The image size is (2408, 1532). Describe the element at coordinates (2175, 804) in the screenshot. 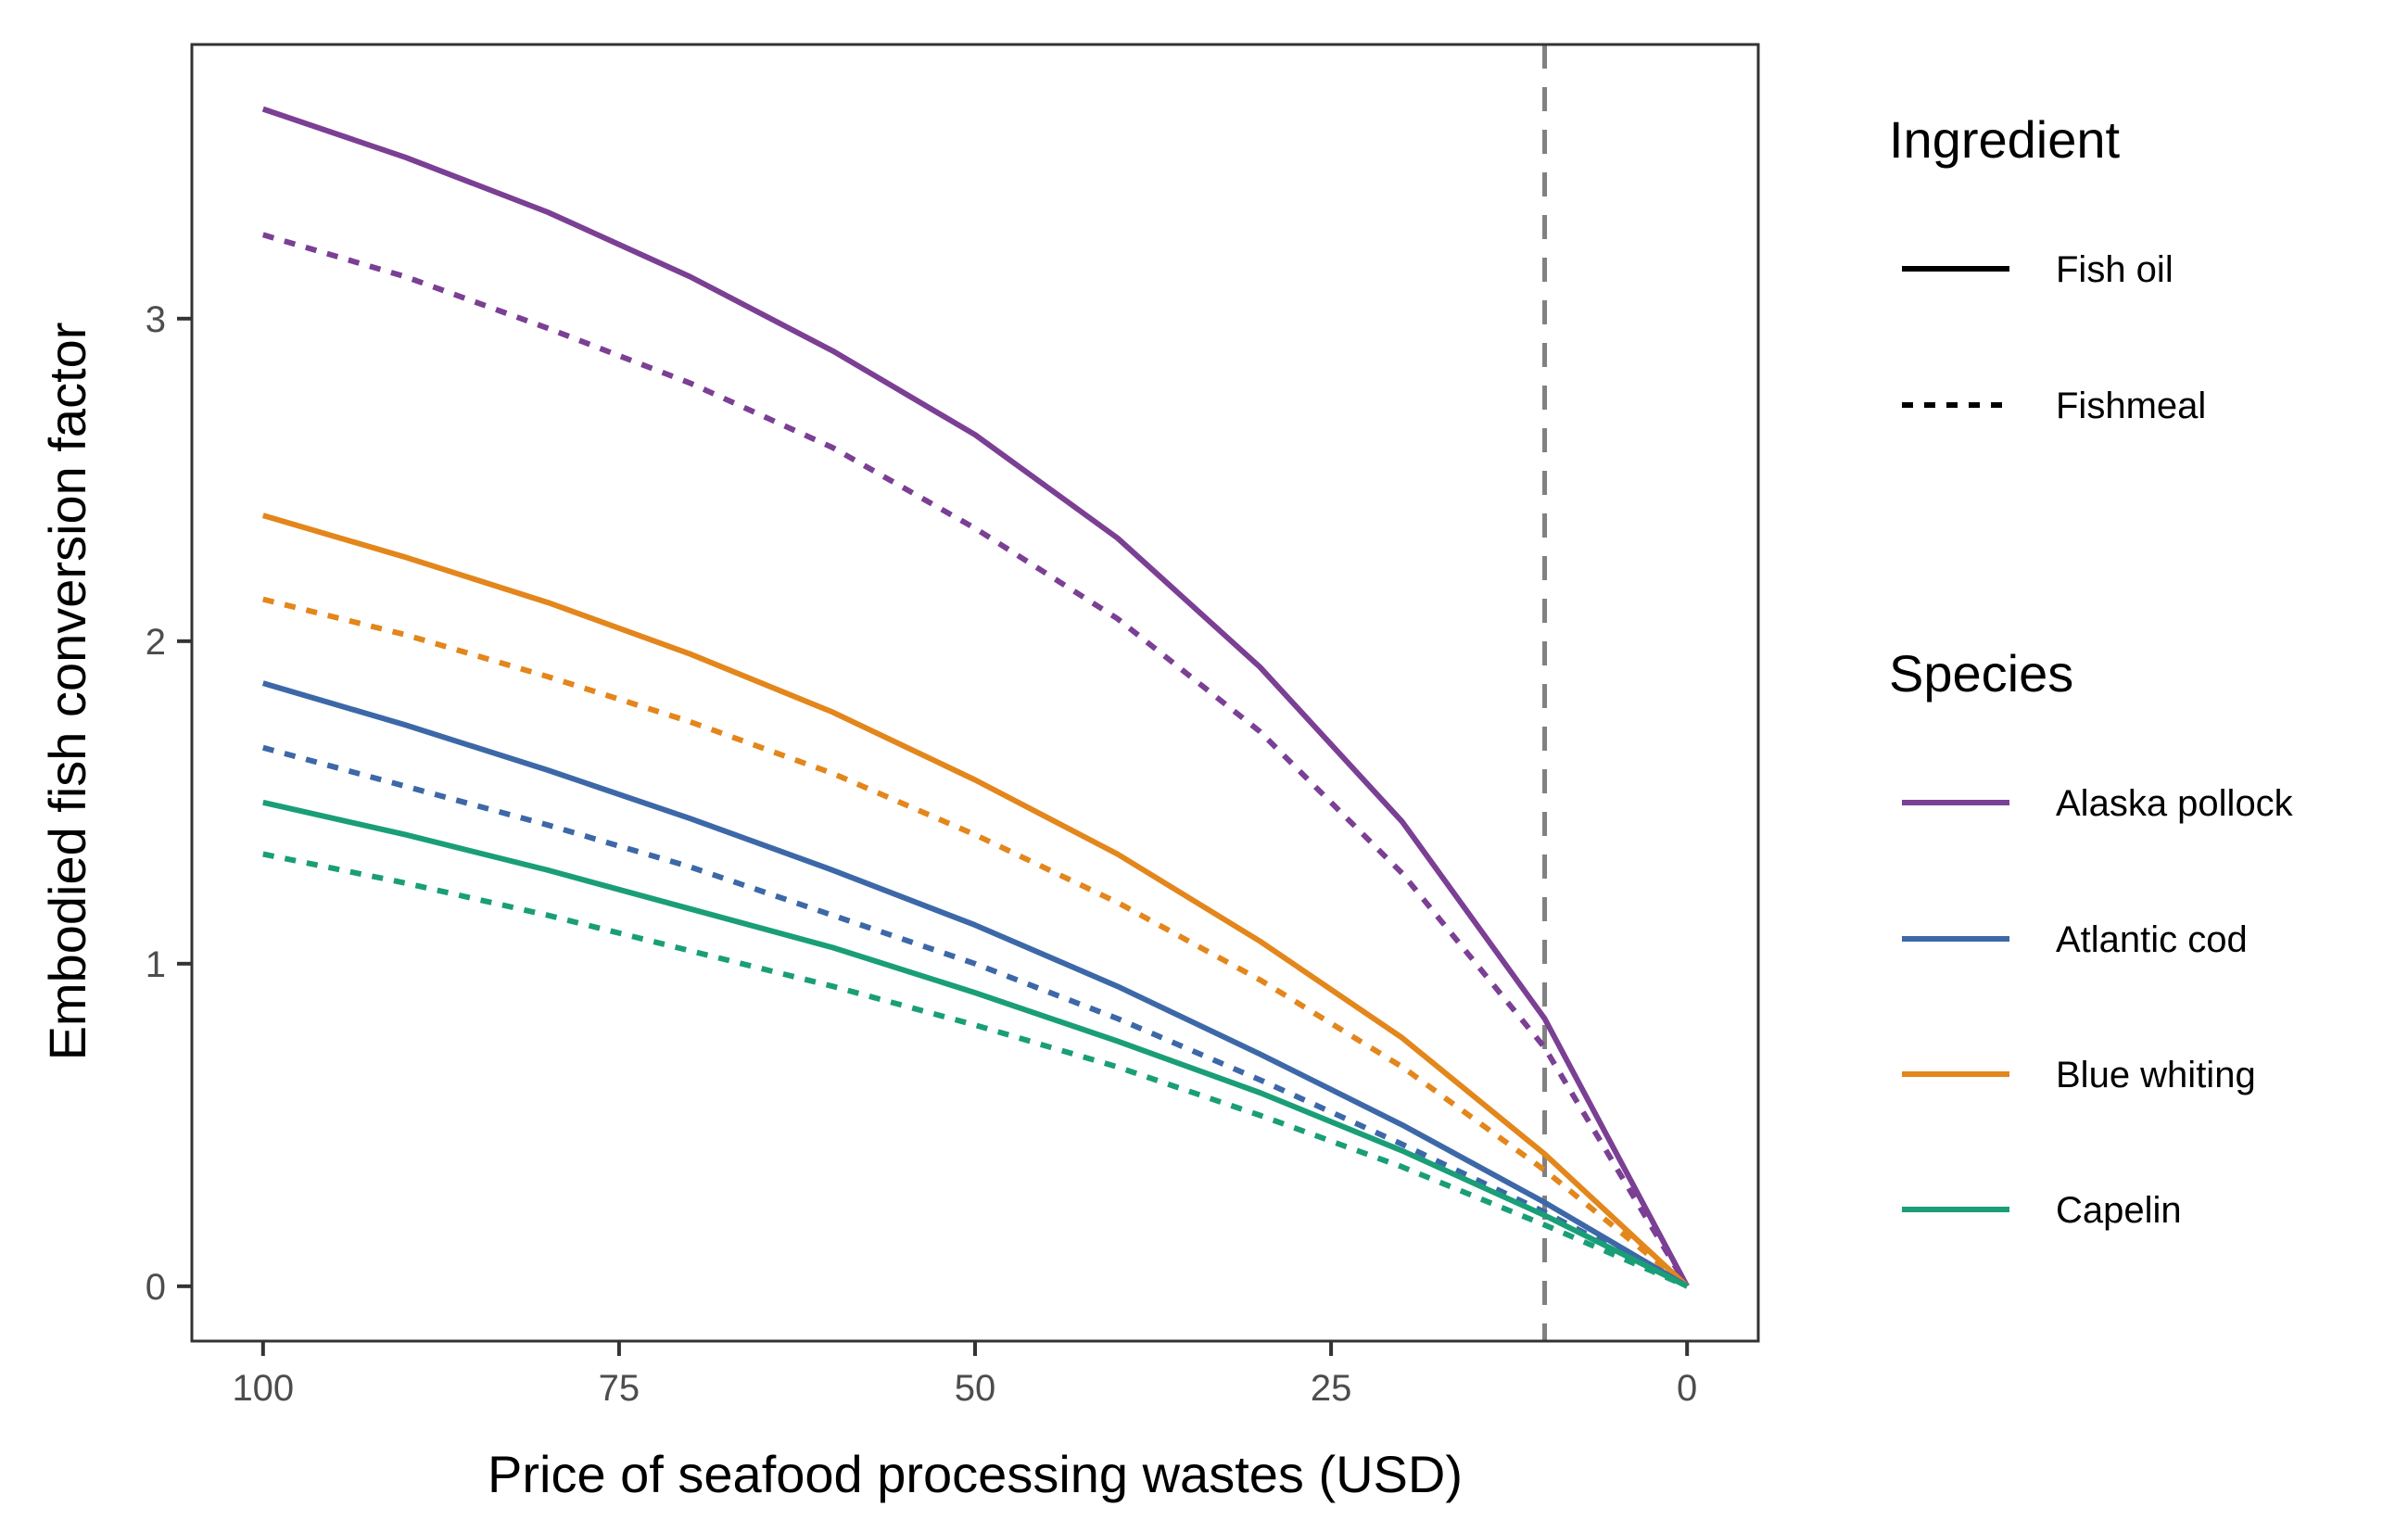

I see `legend-label-alaska-pollock: Alaska pollock` at that location.